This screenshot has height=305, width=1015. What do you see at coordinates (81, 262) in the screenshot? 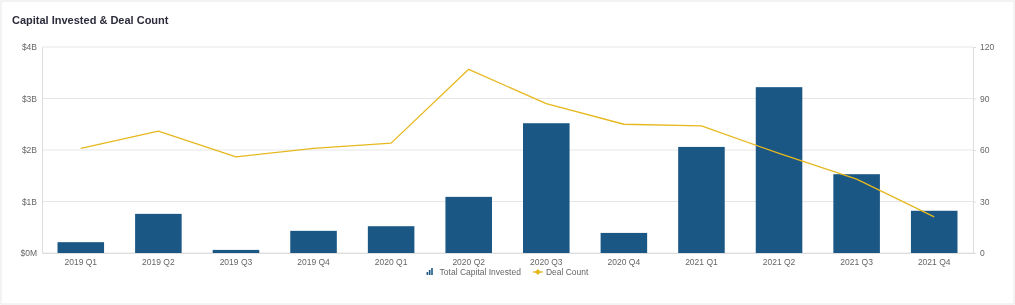
I see `x-tick-label: 2019 Q1` at bounding box center [81, 262].